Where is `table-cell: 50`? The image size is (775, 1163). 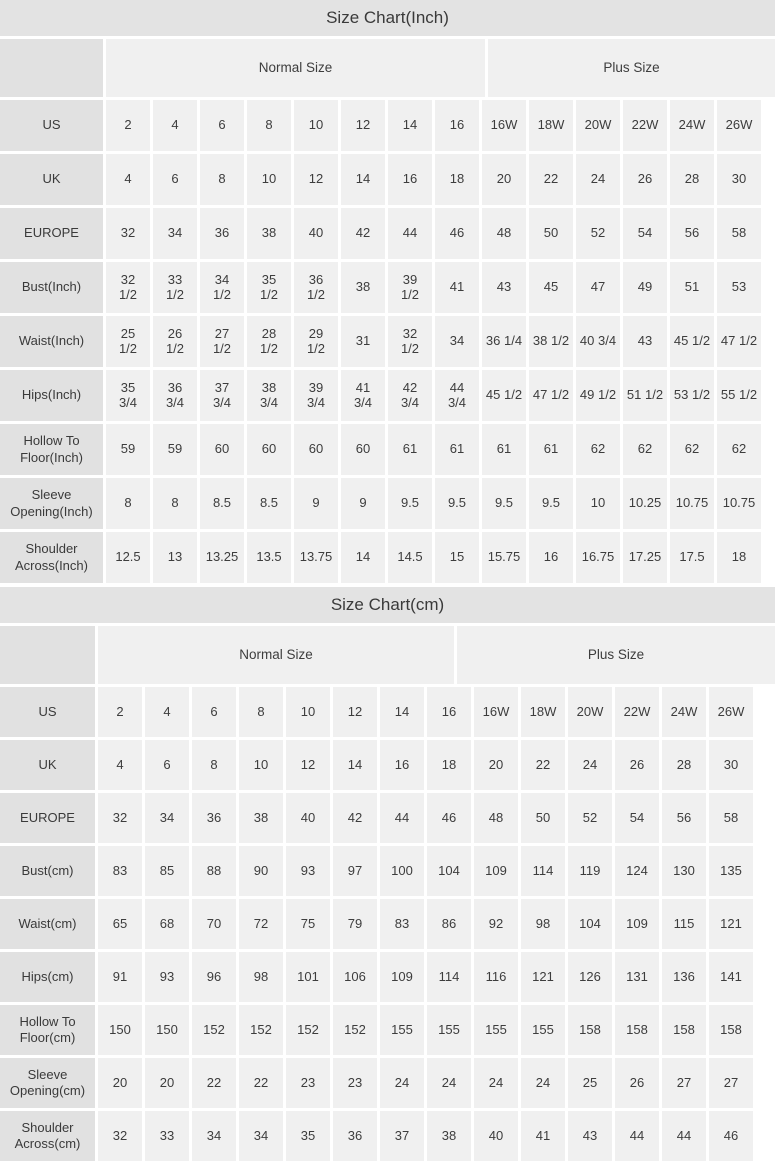
table-cell: 50 is located at coordinates (543, 818).